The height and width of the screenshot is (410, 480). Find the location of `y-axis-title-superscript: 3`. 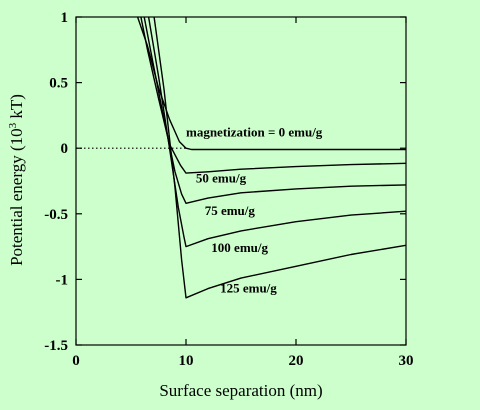

y-axis-title-superscript: 3 is located at coordinates (13, 125).